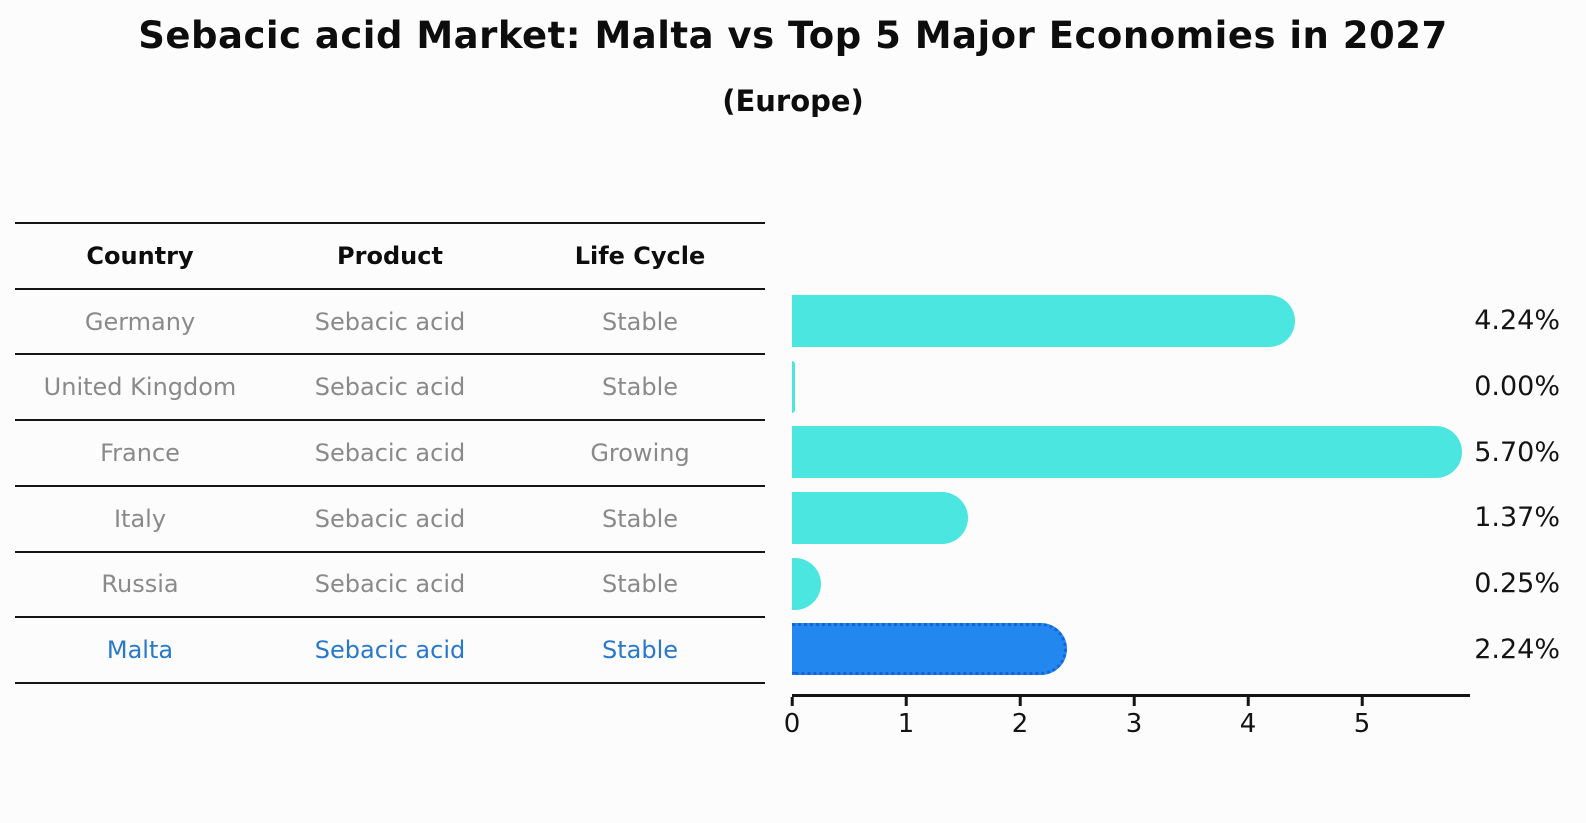 This screenshot has width=1586, height=823. Describe the element at coordinates (140, 452) in the screenshot. I see `country-cell: France` at that location.